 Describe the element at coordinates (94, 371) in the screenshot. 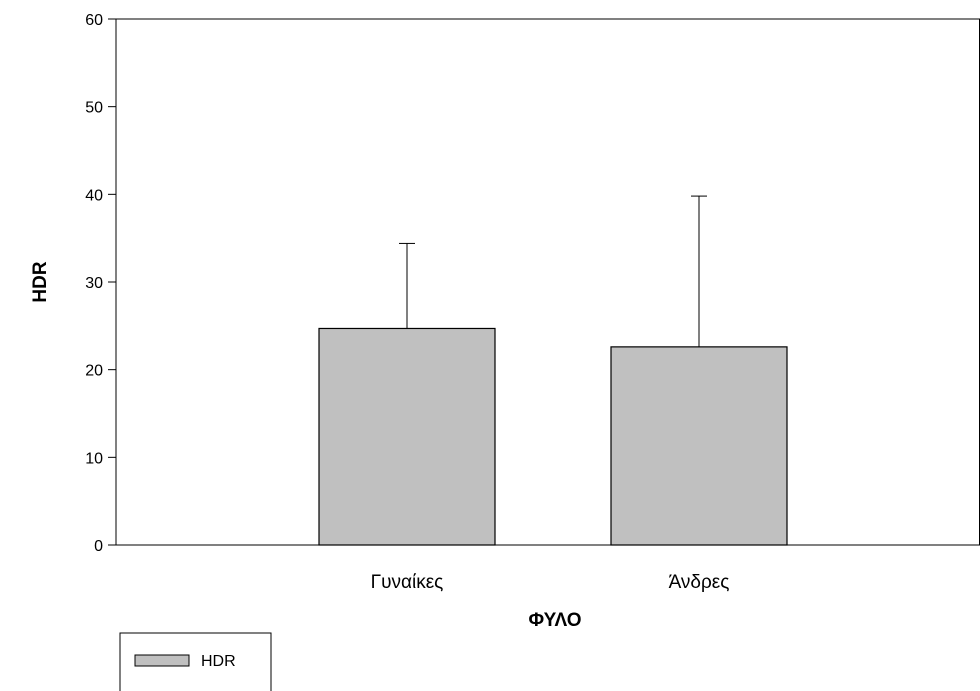

I see `y-tick-label: 20` at that location.